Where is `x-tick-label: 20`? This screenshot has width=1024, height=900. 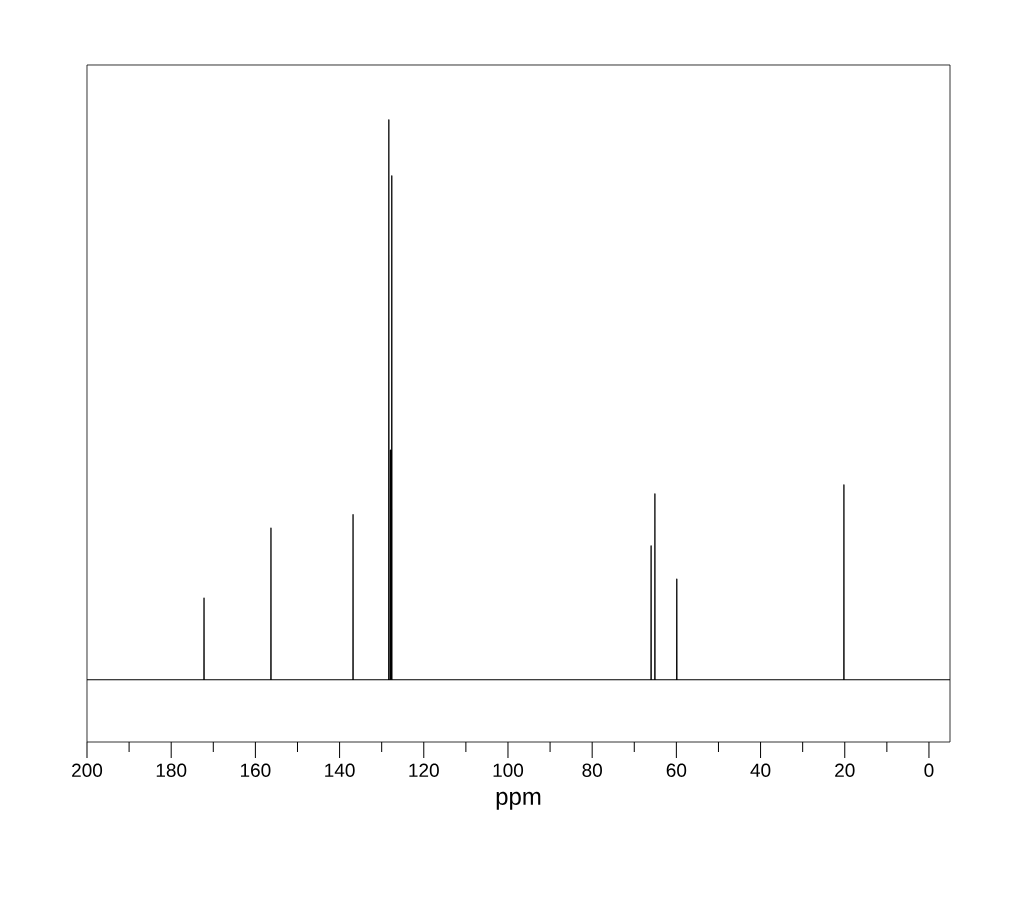
x-tick-label: 20 is located at coordinates (845, 770).